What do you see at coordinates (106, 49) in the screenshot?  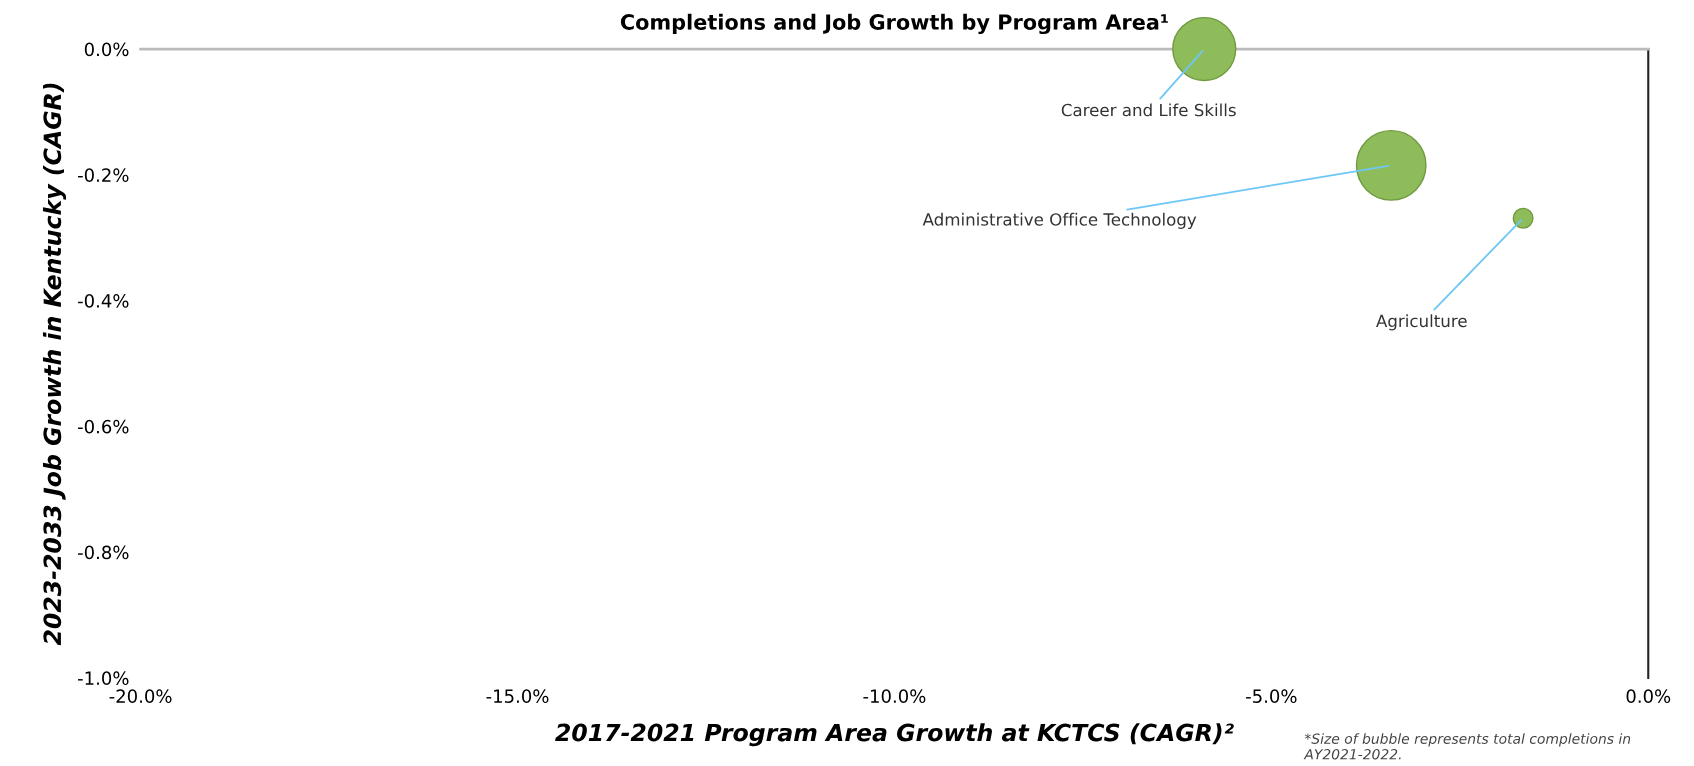 I see `y-tick-label: 0.0%` at bounding box center [106, 49].